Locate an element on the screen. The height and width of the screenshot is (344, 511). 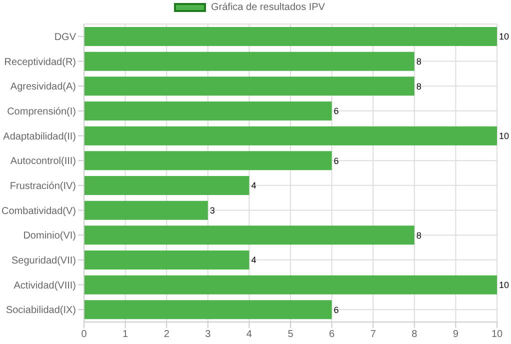
y-tick-label: Dominio(VI) is located at coordinates (49, 236).